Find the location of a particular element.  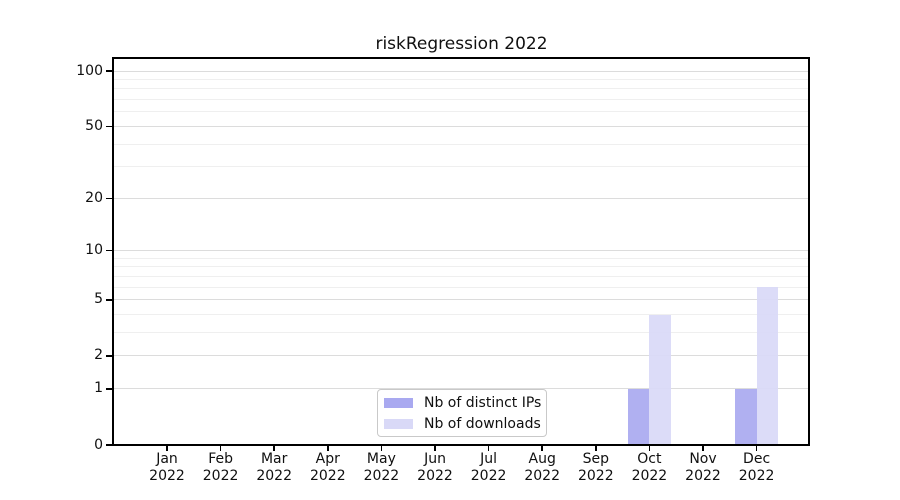

y-tick-label: 20 is located at coordinates (94, 197).